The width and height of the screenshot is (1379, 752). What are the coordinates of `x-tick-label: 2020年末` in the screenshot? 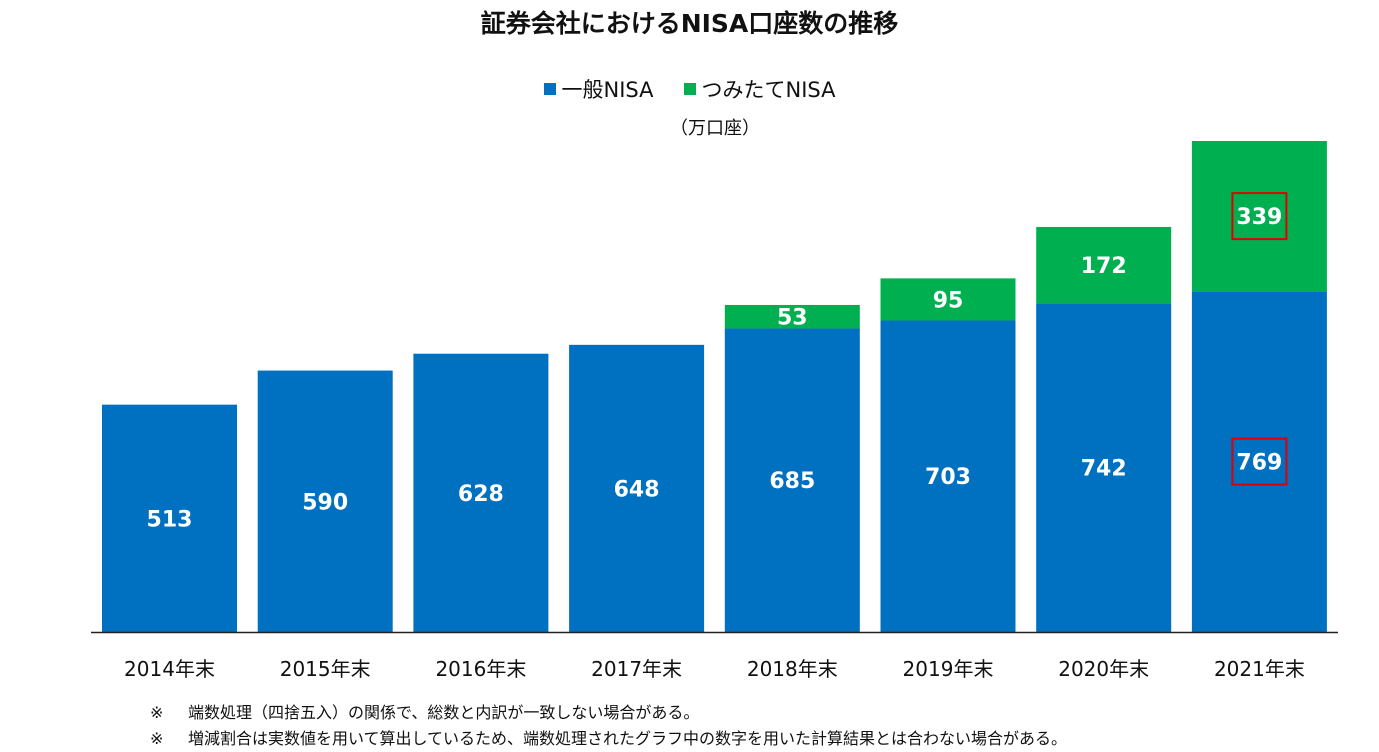 It's located at (1103, 669).